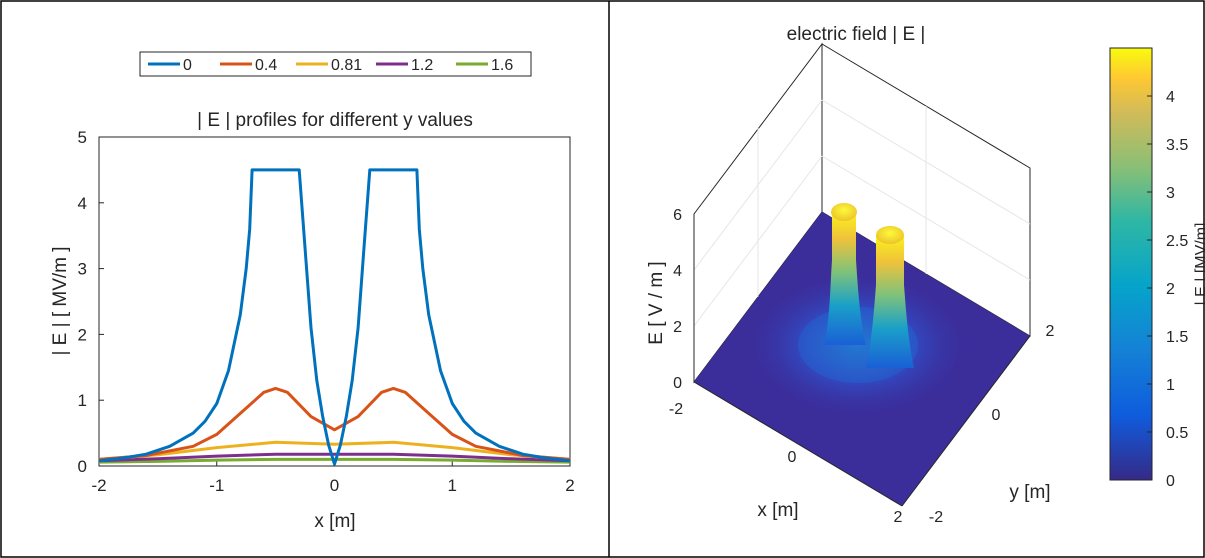  I want to click on colorbar-tick-label: 2, so click(1170, 289).